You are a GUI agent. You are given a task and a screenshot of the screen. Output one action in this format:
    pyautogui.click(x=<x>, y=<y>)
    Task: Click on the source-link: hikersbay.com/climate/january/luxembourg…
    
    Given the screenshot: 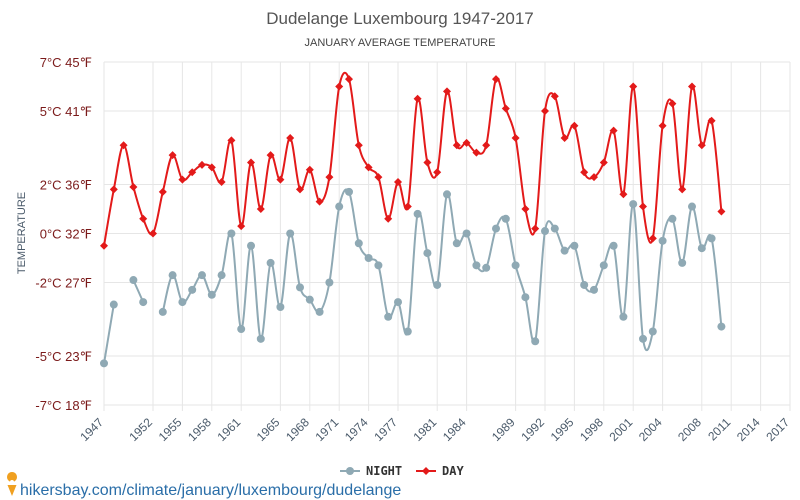 What is the action you would take?
    pyautogui.click(x=204, y=485)
    